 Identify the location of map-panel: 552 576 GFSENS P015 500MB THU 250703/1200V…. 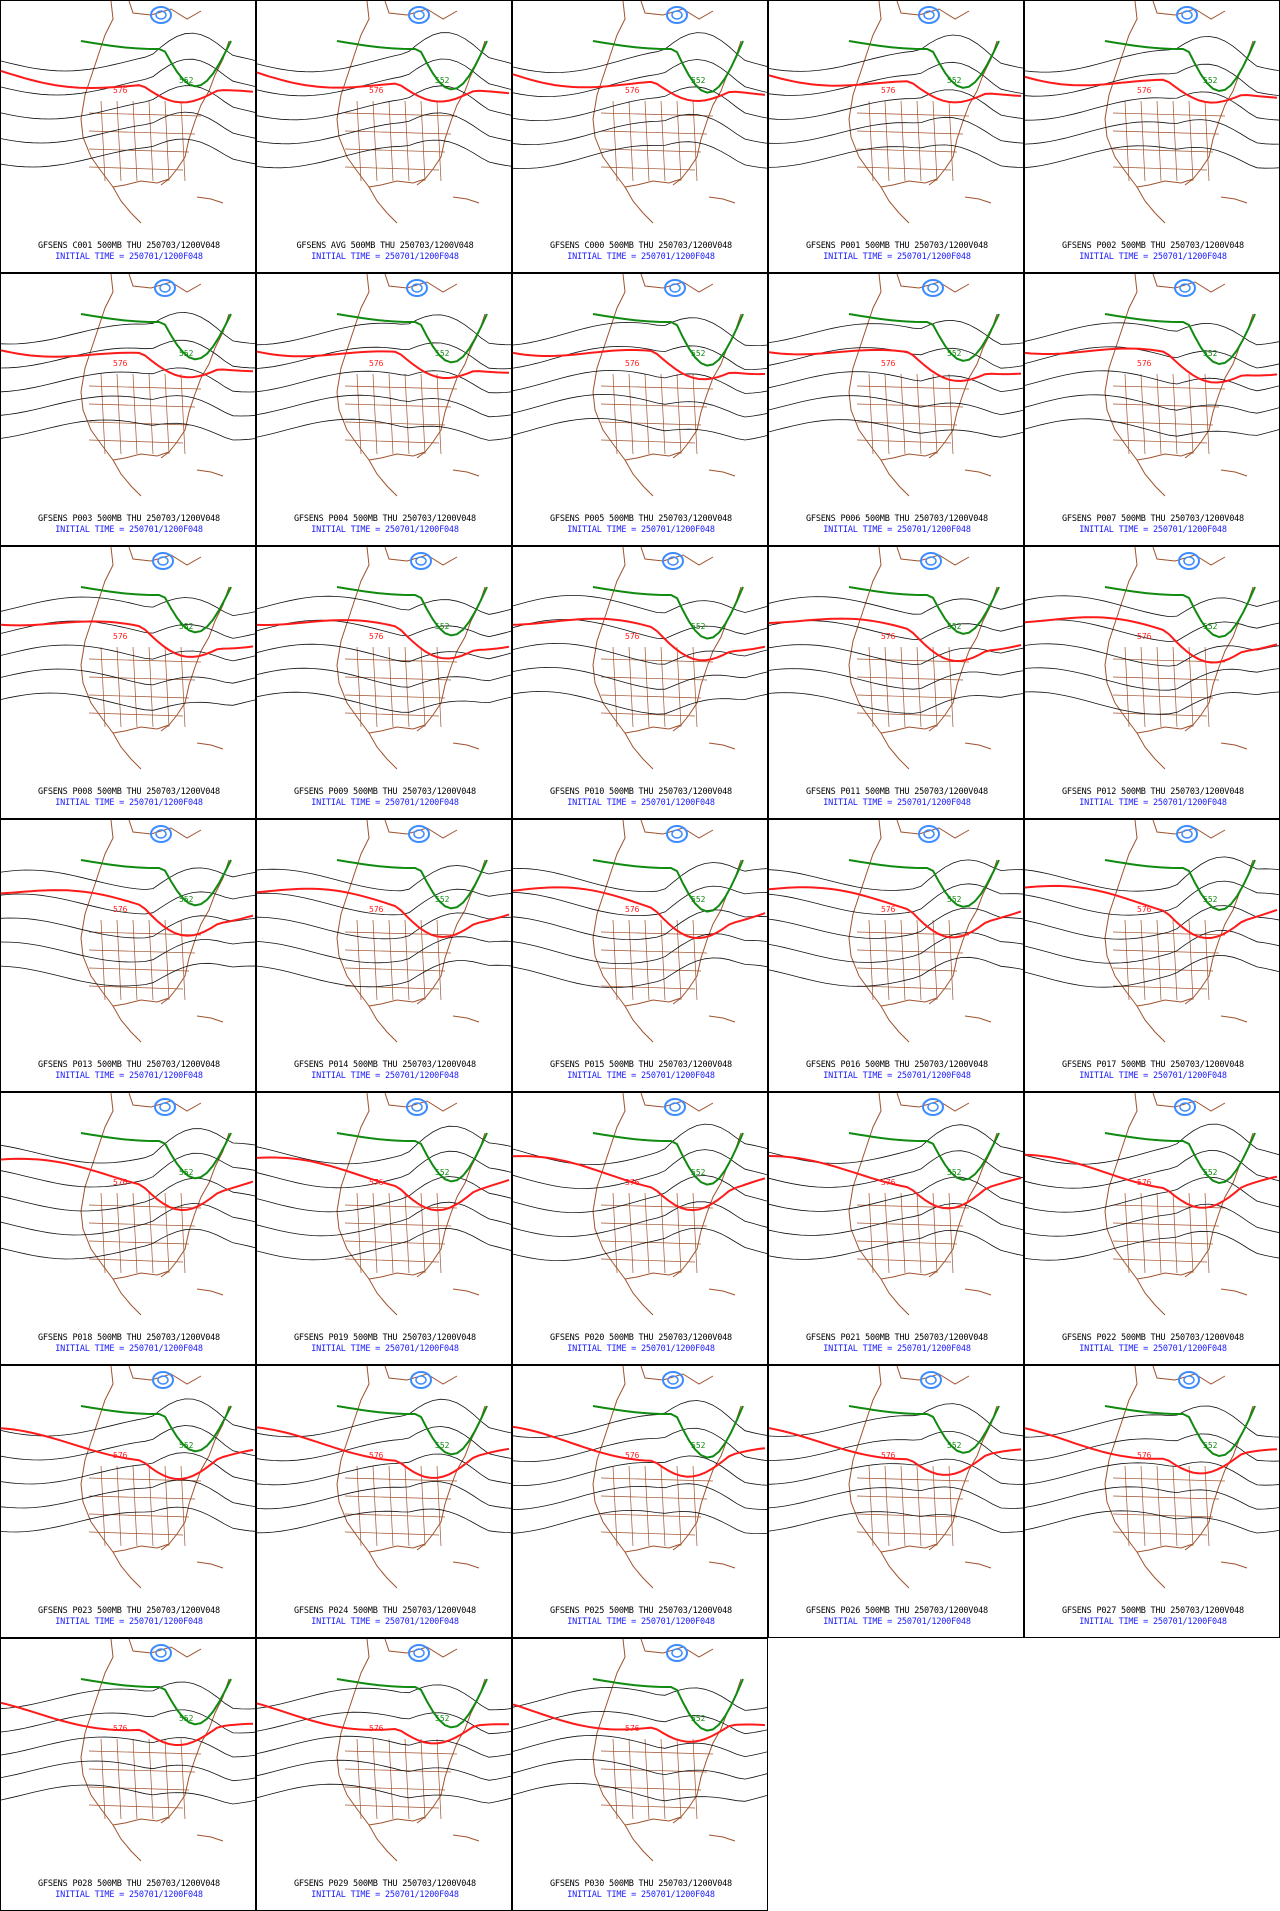
(640, 955).